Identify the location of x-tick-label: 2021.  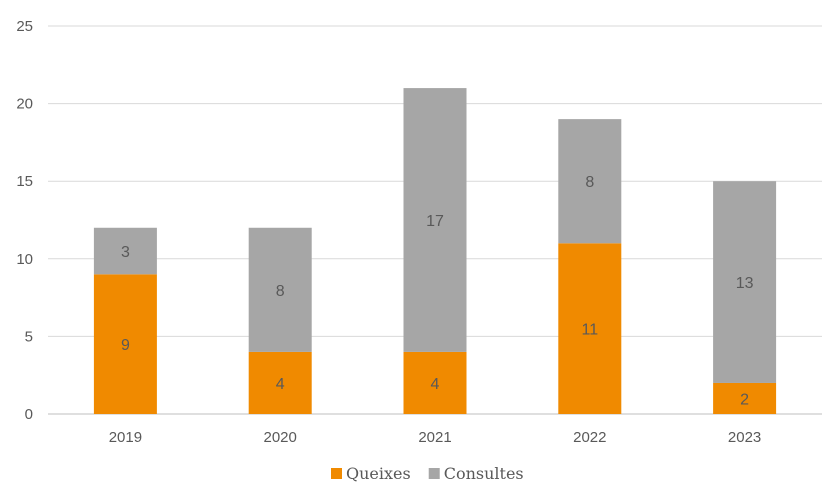
(434, 437).